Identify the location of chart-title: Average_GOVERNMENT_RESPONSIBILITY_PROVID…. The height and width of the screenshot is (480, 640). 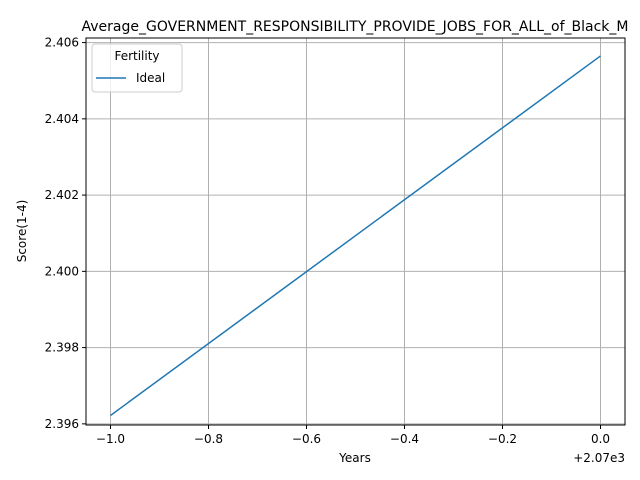
(355, 27).